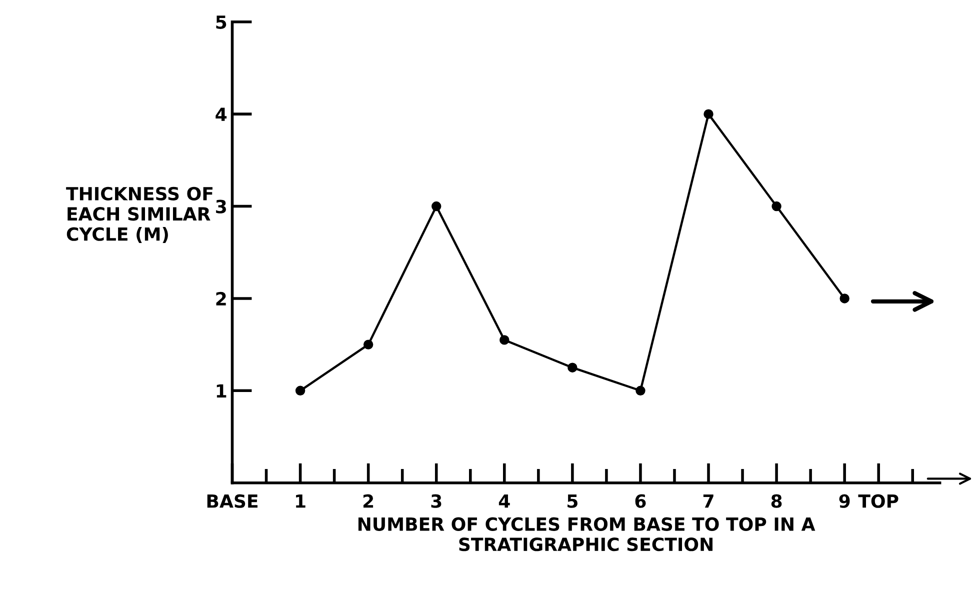 This screenshot has height=591, width=980. I want to click on y-tick-label: 1, so click(221, 391).